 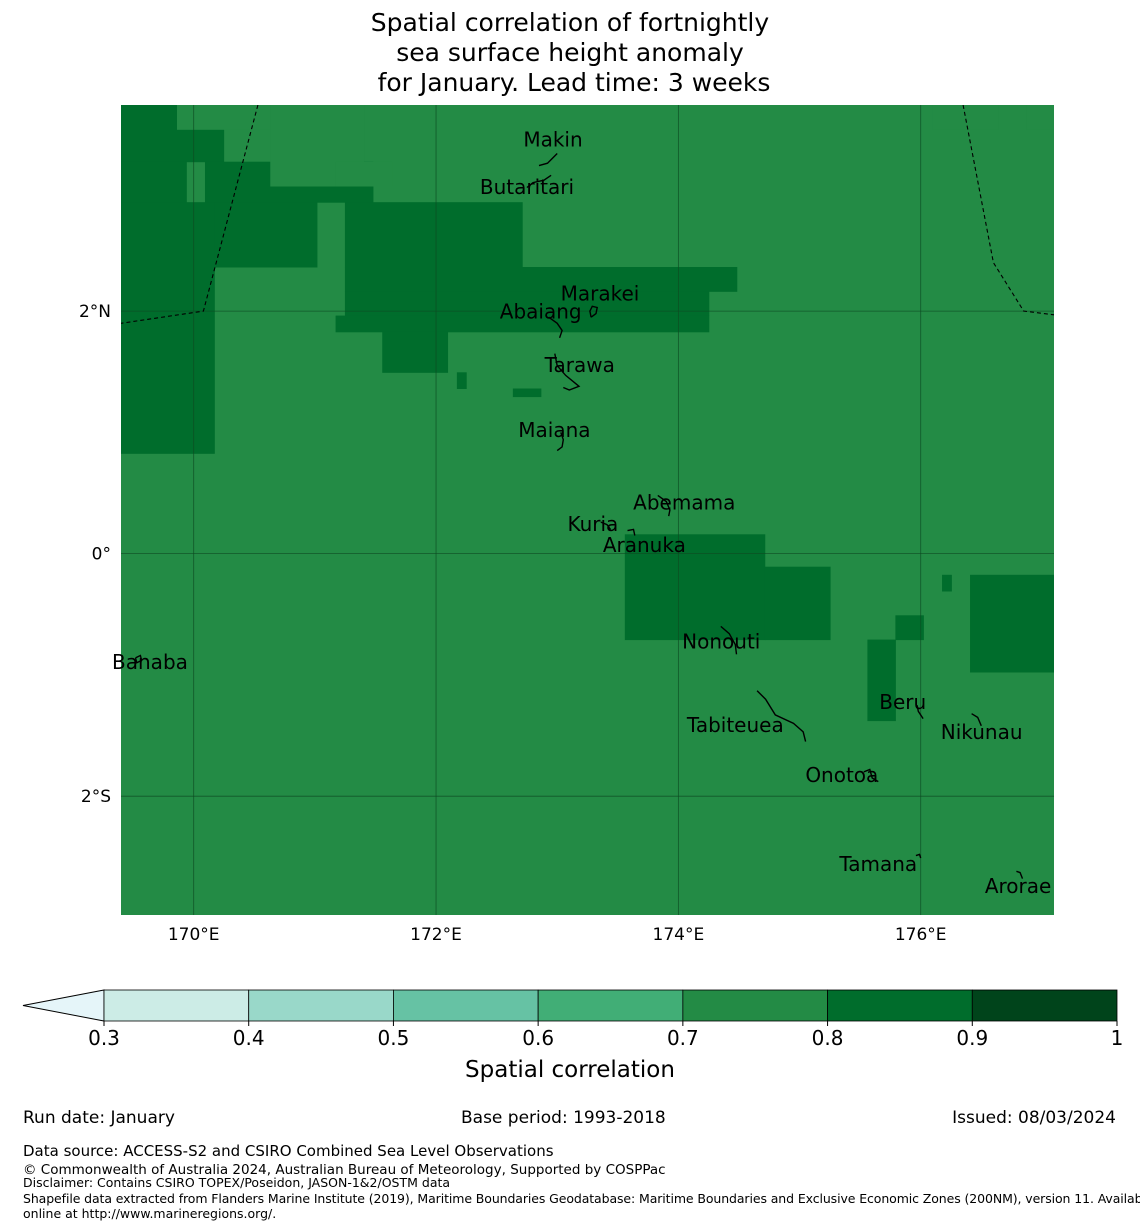 I want to click on island-maiana: Maiana, so click(x=554, y=435).